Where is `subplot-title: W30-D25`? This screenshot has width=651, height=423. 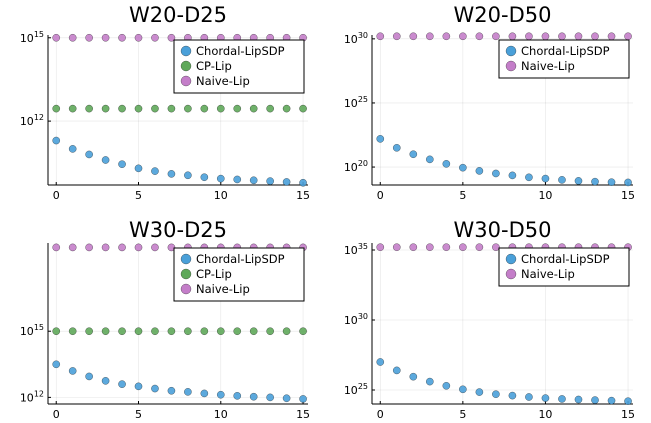
subplot-title: W30-D25 is located at coordinates (178, 230).